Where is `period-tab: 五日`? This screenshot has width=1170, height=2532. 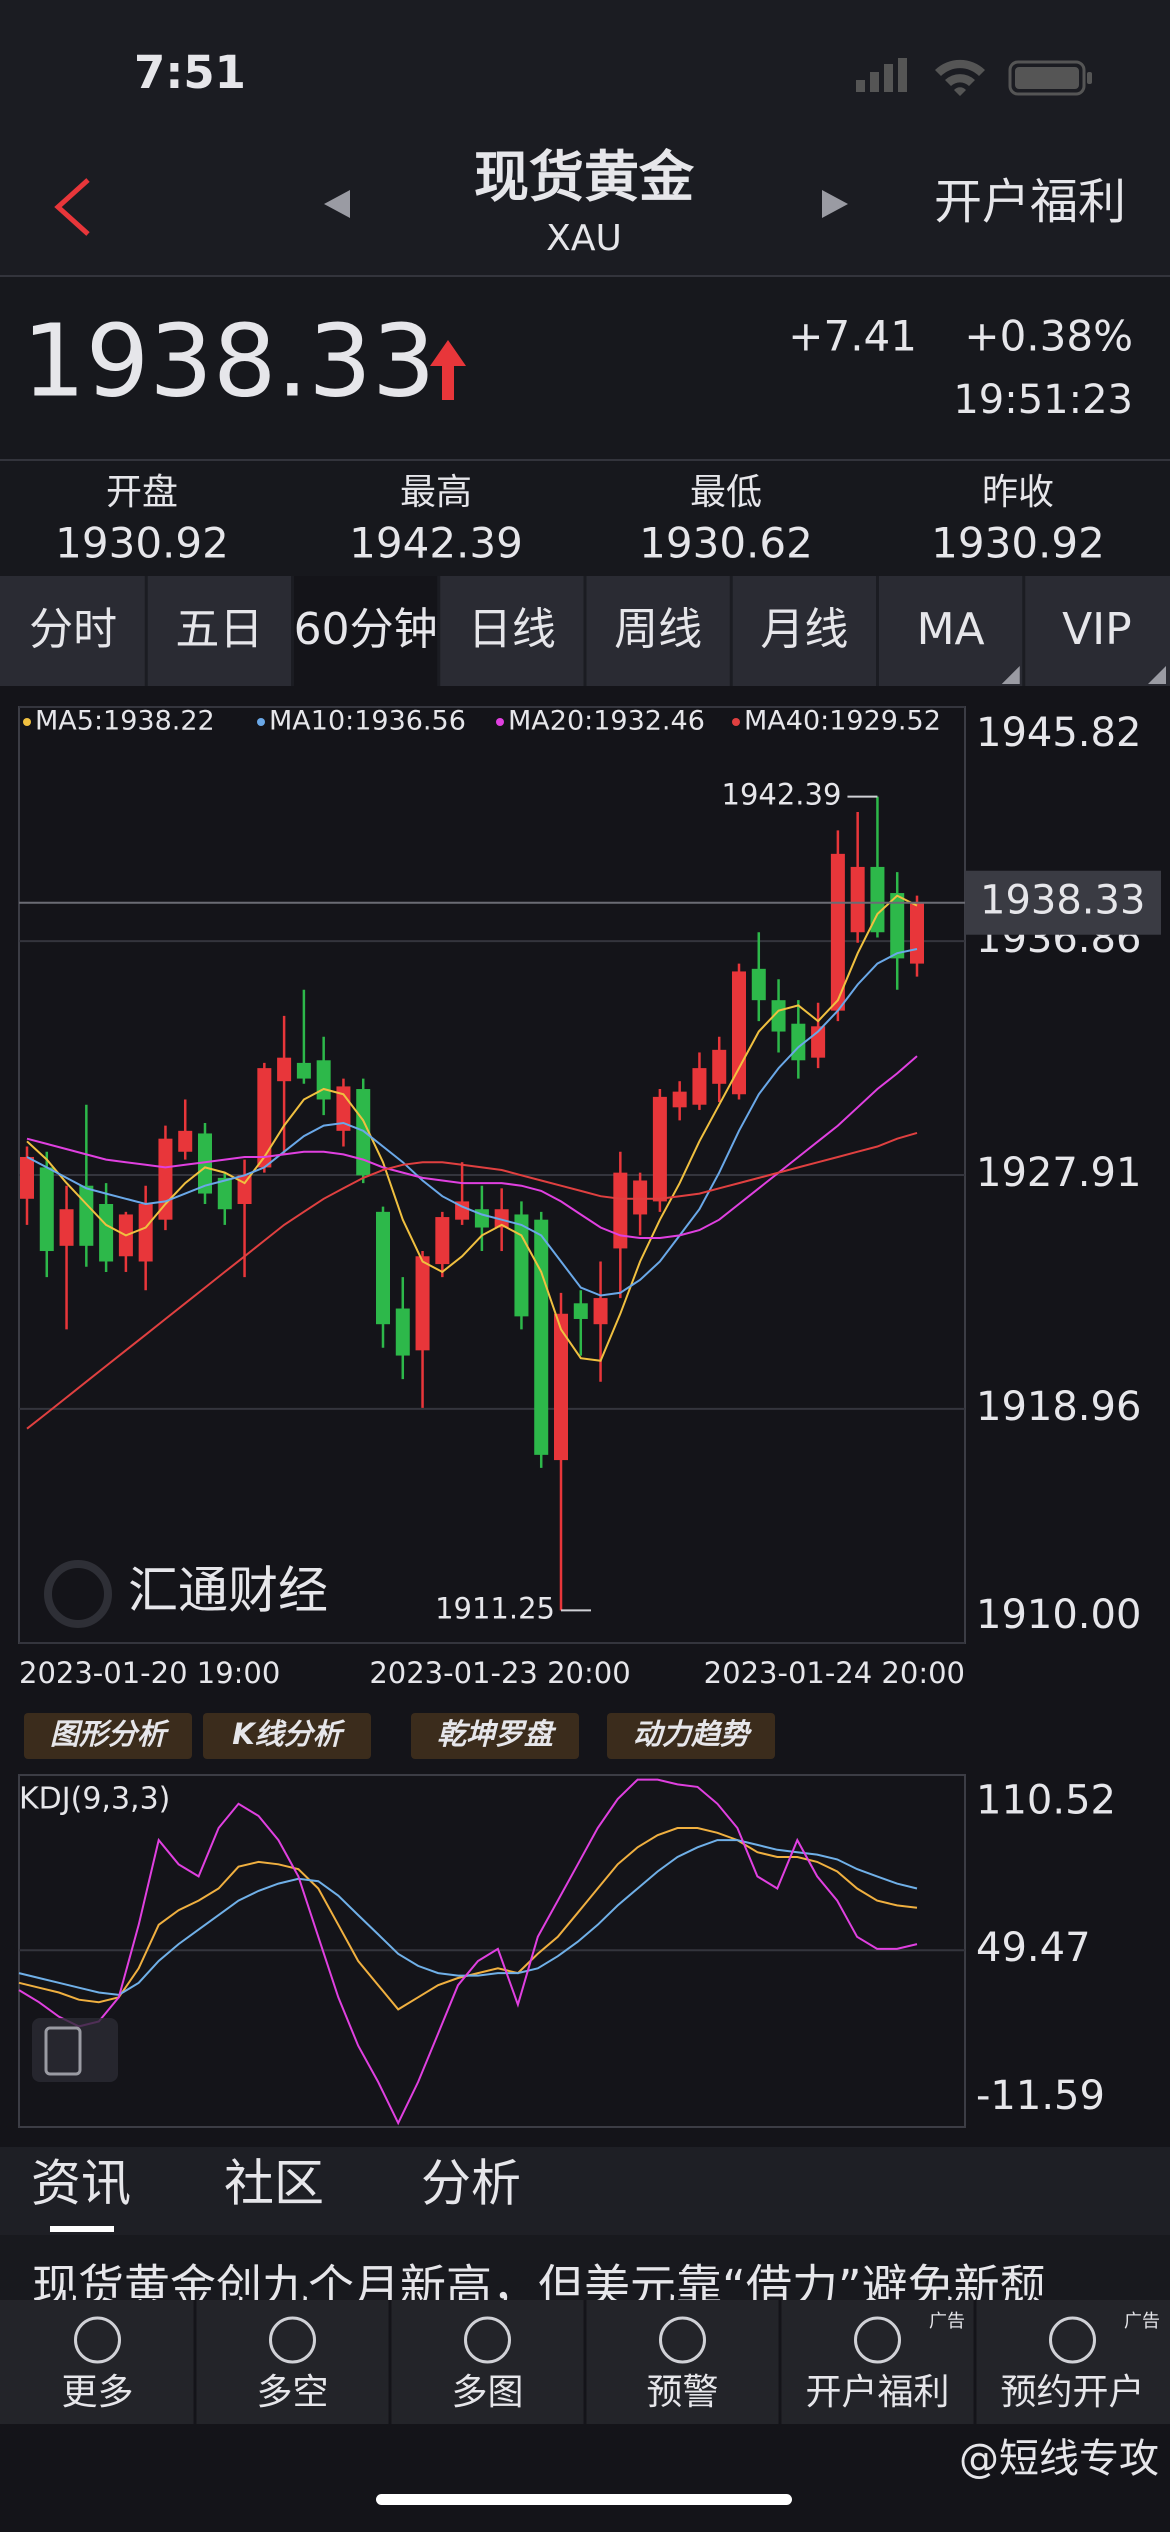 period-tab: 五日 is located at coordinates (219, 629).